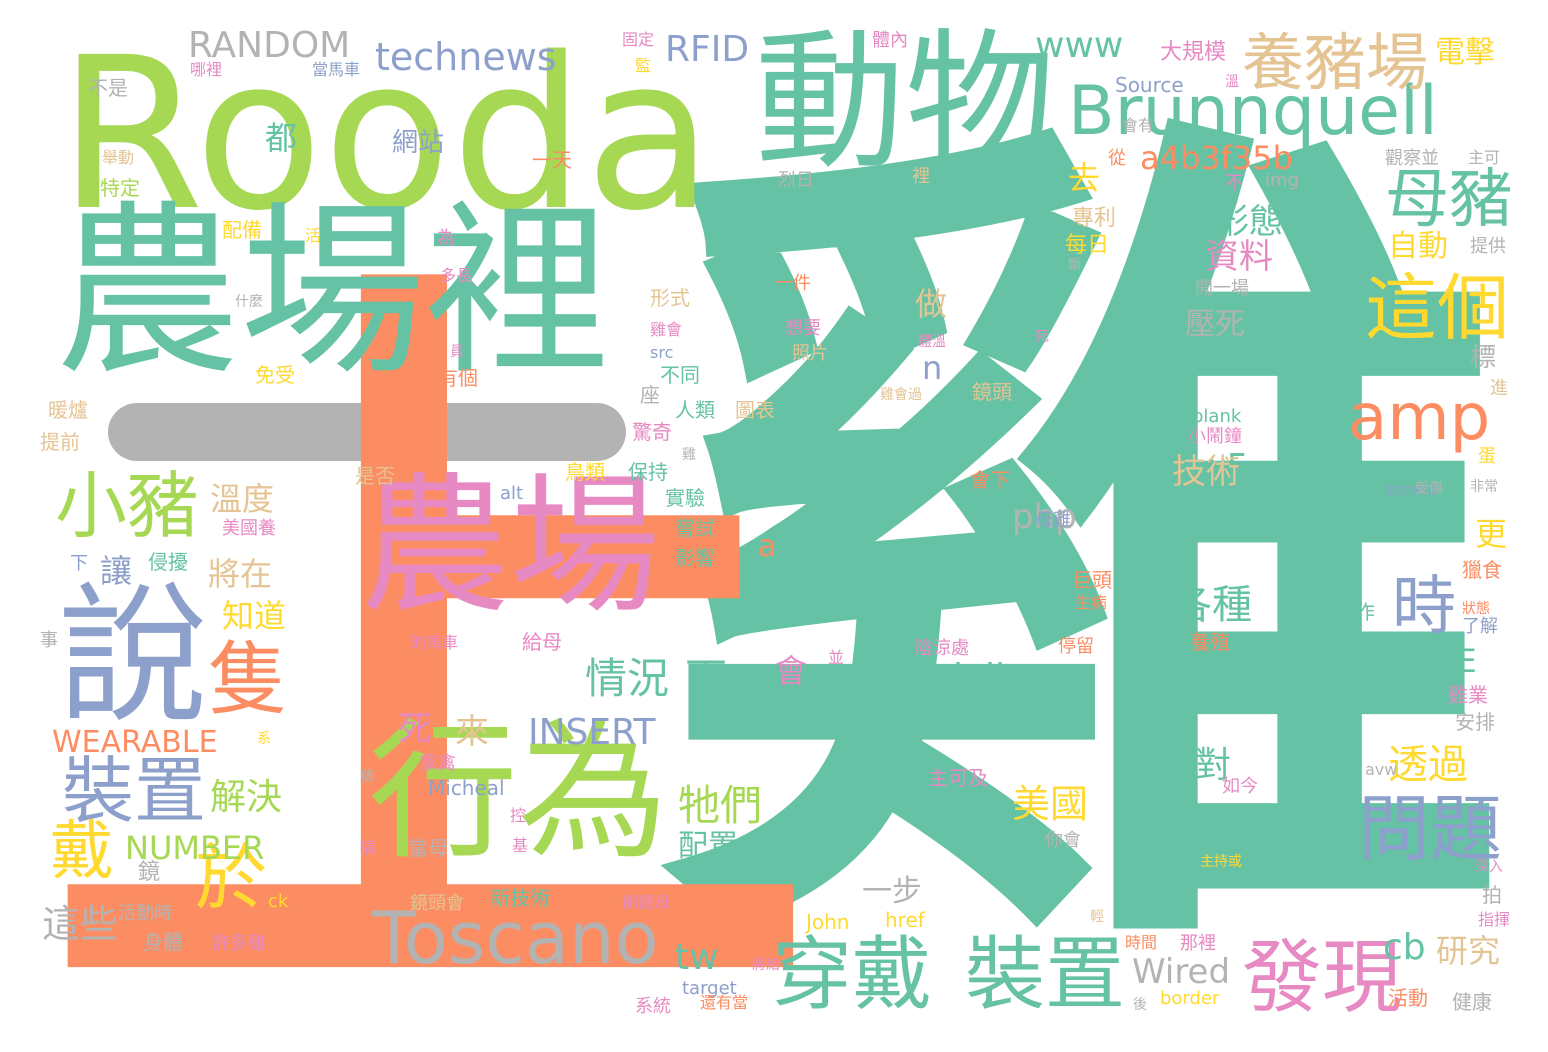 The width and height of the screenshot is (1548, 1052). What do you see at coordinates (456, 275) in the screenshot?
I see `word-duochang: 多長` at bounding box center [456, 275].